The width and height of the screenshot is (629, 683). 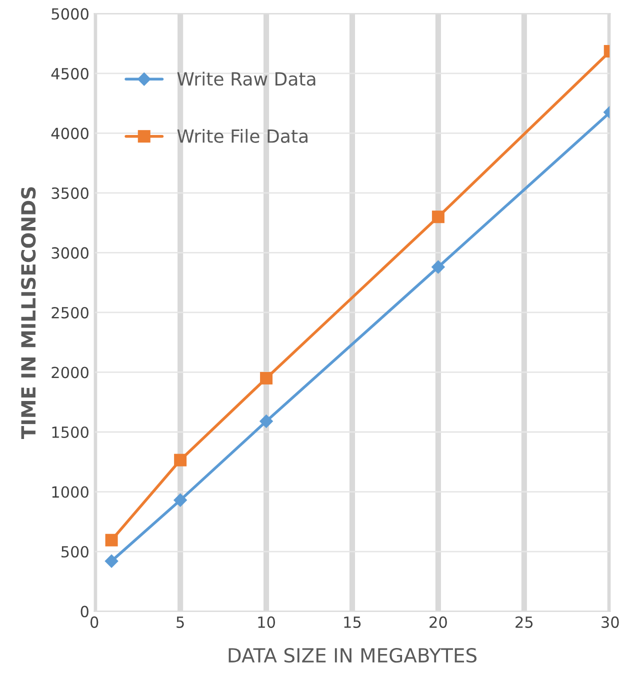 I want to click on y-tick-label: 1000, so click(x=70, y=492).